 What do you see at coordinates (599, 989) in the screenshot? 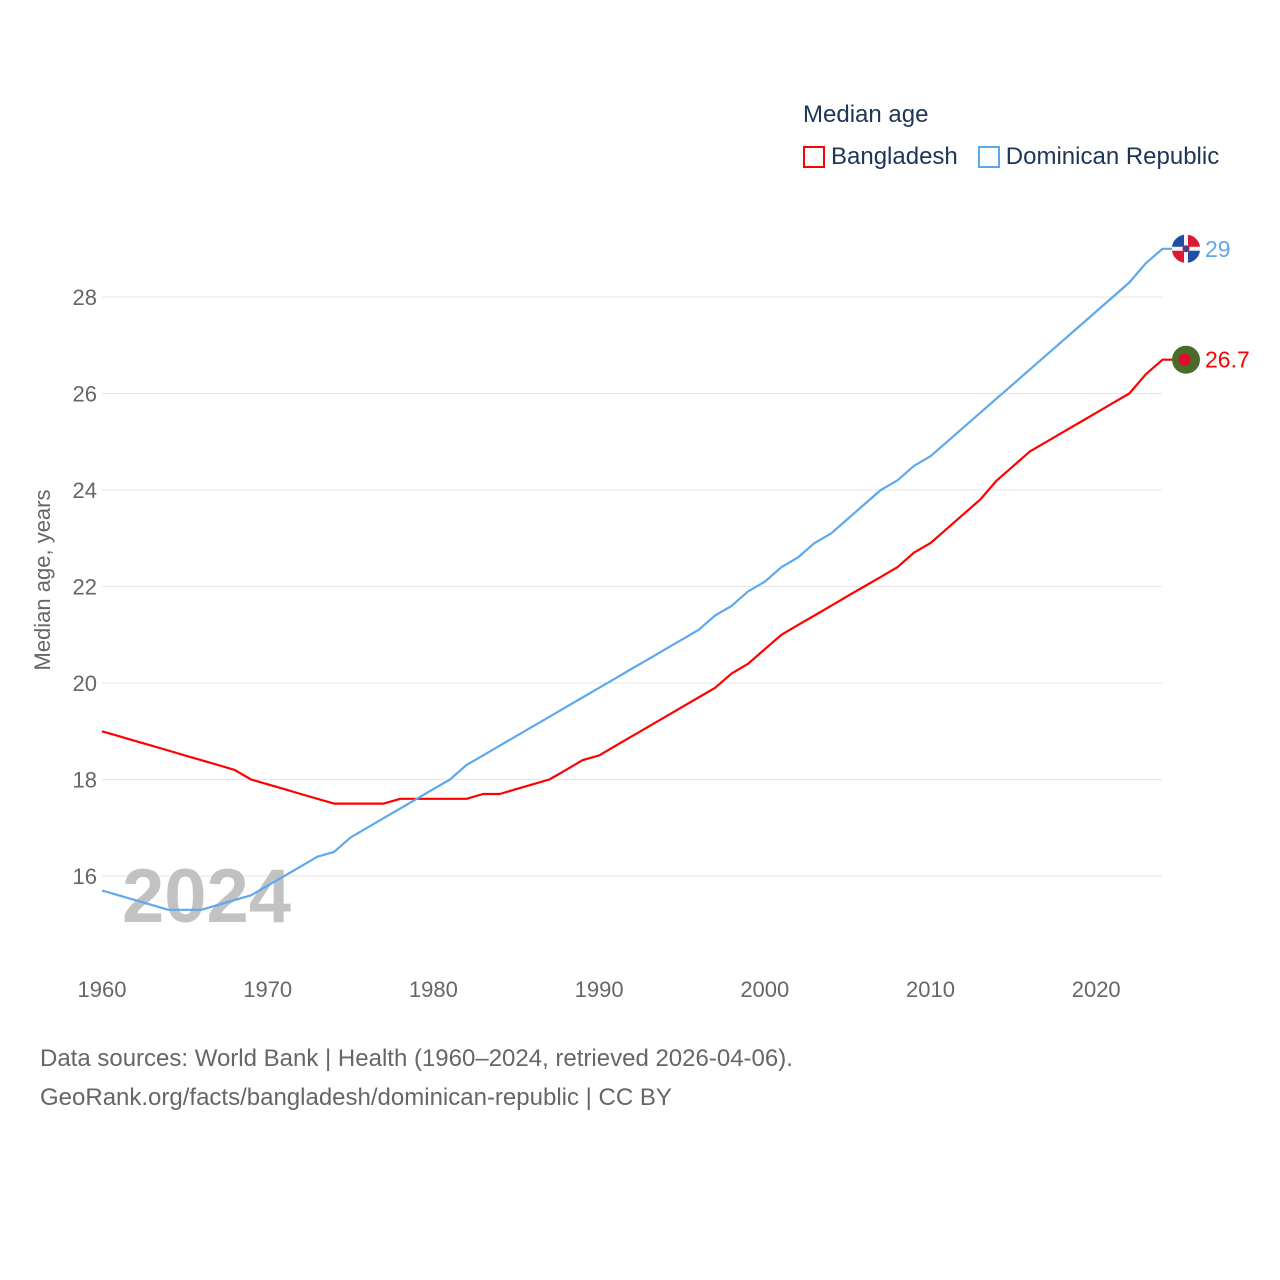
I see `x-tick-label: 1990` at bounding box center [599, 989].